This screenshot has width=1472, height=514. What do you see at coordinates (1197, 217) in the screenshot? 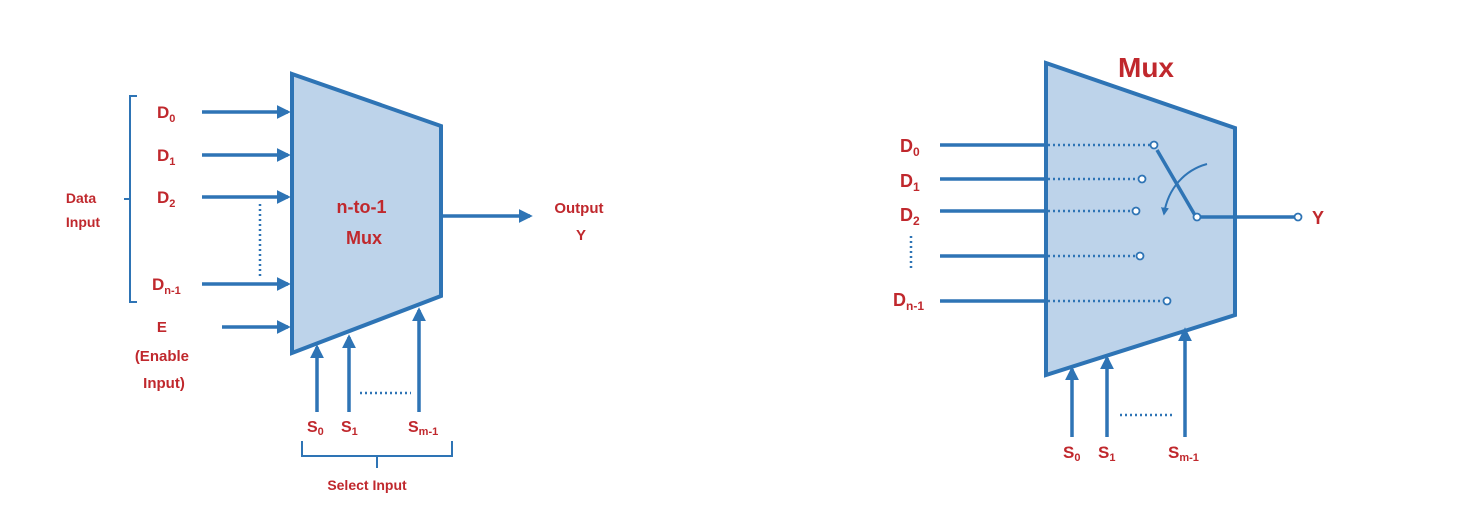
I see `switch-pivot` at bounding box center [1197, 217].